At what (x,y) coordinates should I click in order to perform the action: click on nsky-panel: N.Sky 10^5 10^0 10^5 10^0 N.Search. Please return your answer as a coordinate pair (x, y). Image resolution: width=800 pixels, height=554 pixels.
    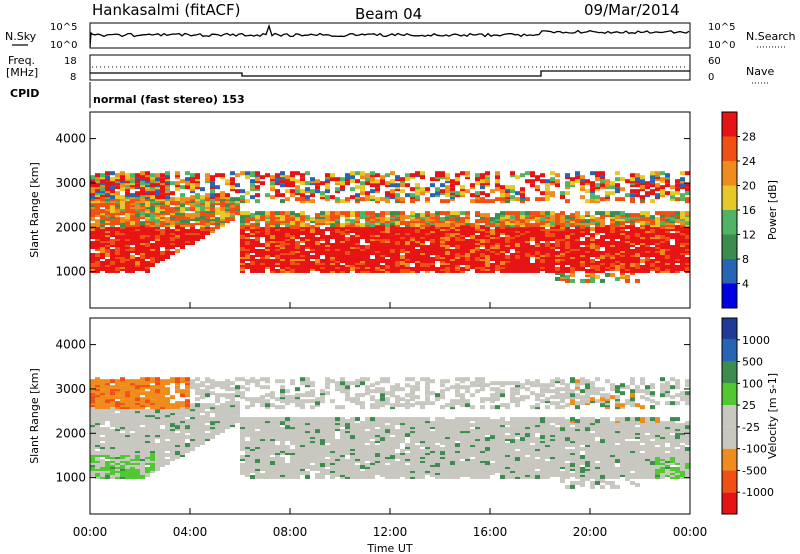
    Looking at the image, I should click on (400, 36).